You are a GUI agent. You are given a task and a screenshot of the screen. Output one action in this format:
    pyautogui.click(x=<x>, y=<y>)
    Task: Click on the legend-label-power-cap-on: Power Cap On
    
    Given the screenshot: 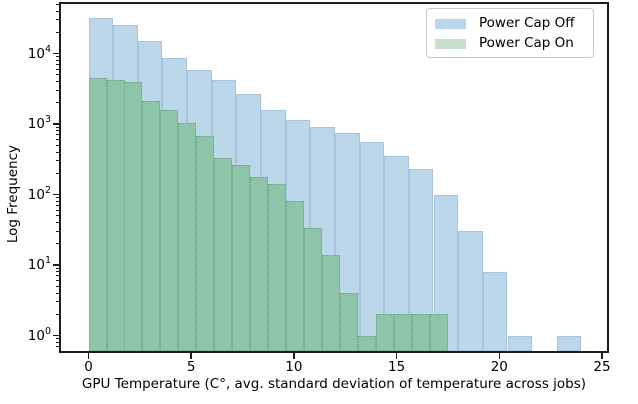 What is the action you would take?
    pyautogui.click(x=526, y=43)
    